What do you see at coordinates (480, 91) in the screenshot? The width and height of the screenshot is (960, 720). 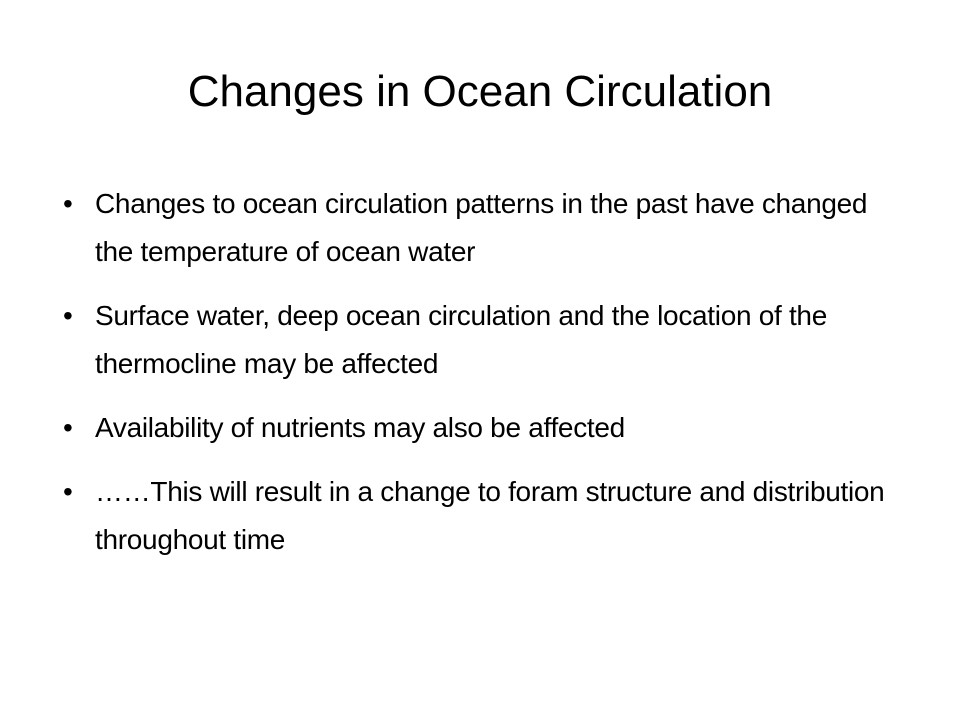 I see `slide-title: Changes in Ocean Circulation` at bounding box center [480, 91].